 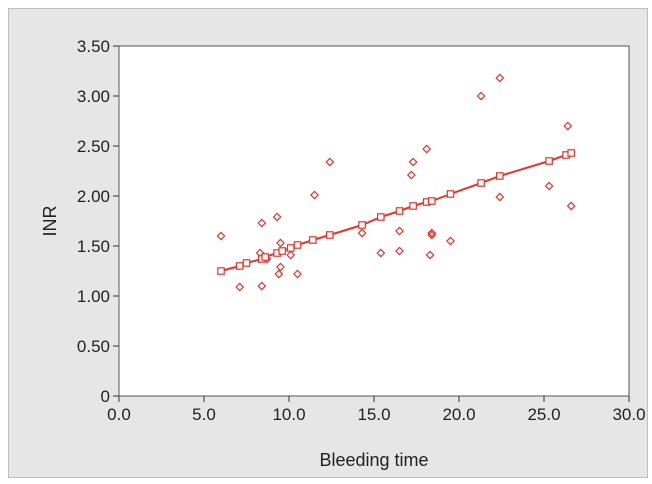 What do you see at coordinates (204, 414) in the screenshot?
I see `x-tick-label: 5.0` at bounding box center [204, 414].